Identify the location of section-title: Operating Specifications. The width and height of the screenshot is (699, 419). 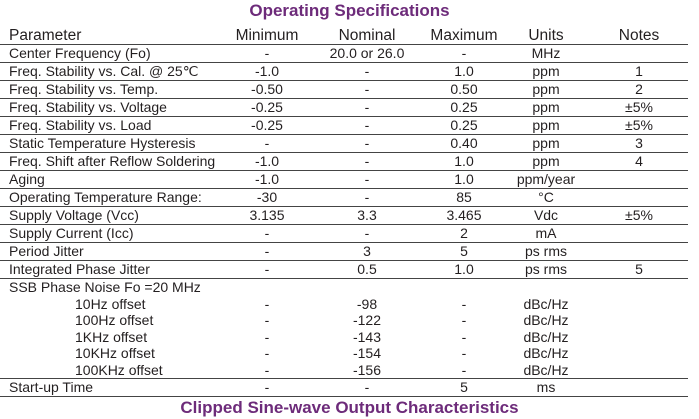
(349, 10).